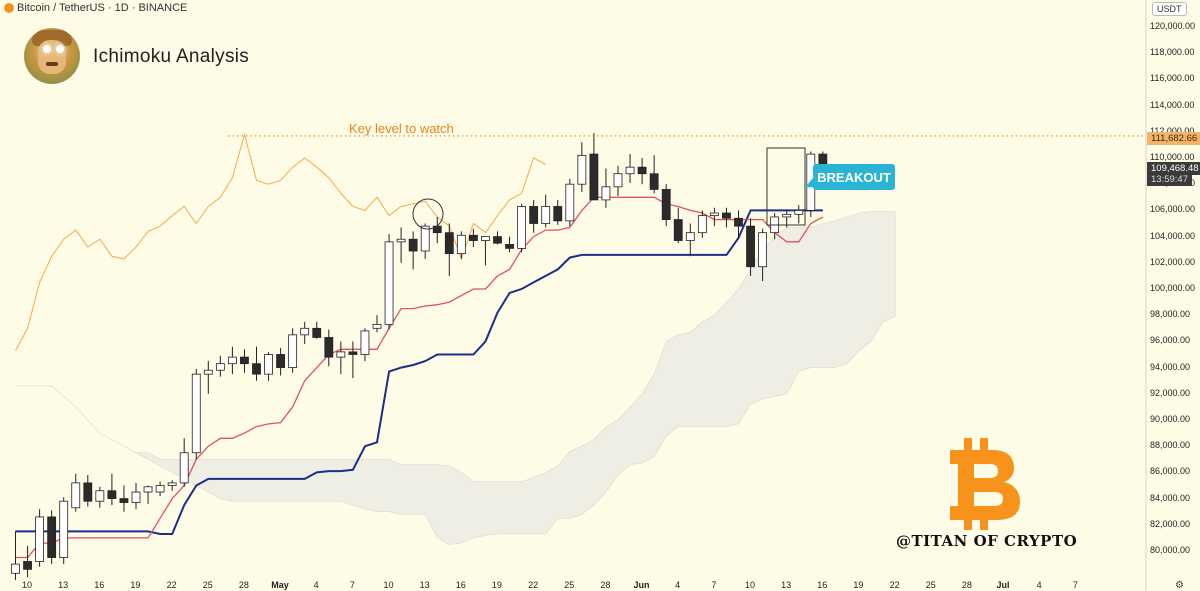  I want to click on y-tick-label: 110,000.00, so click(1172, 157).